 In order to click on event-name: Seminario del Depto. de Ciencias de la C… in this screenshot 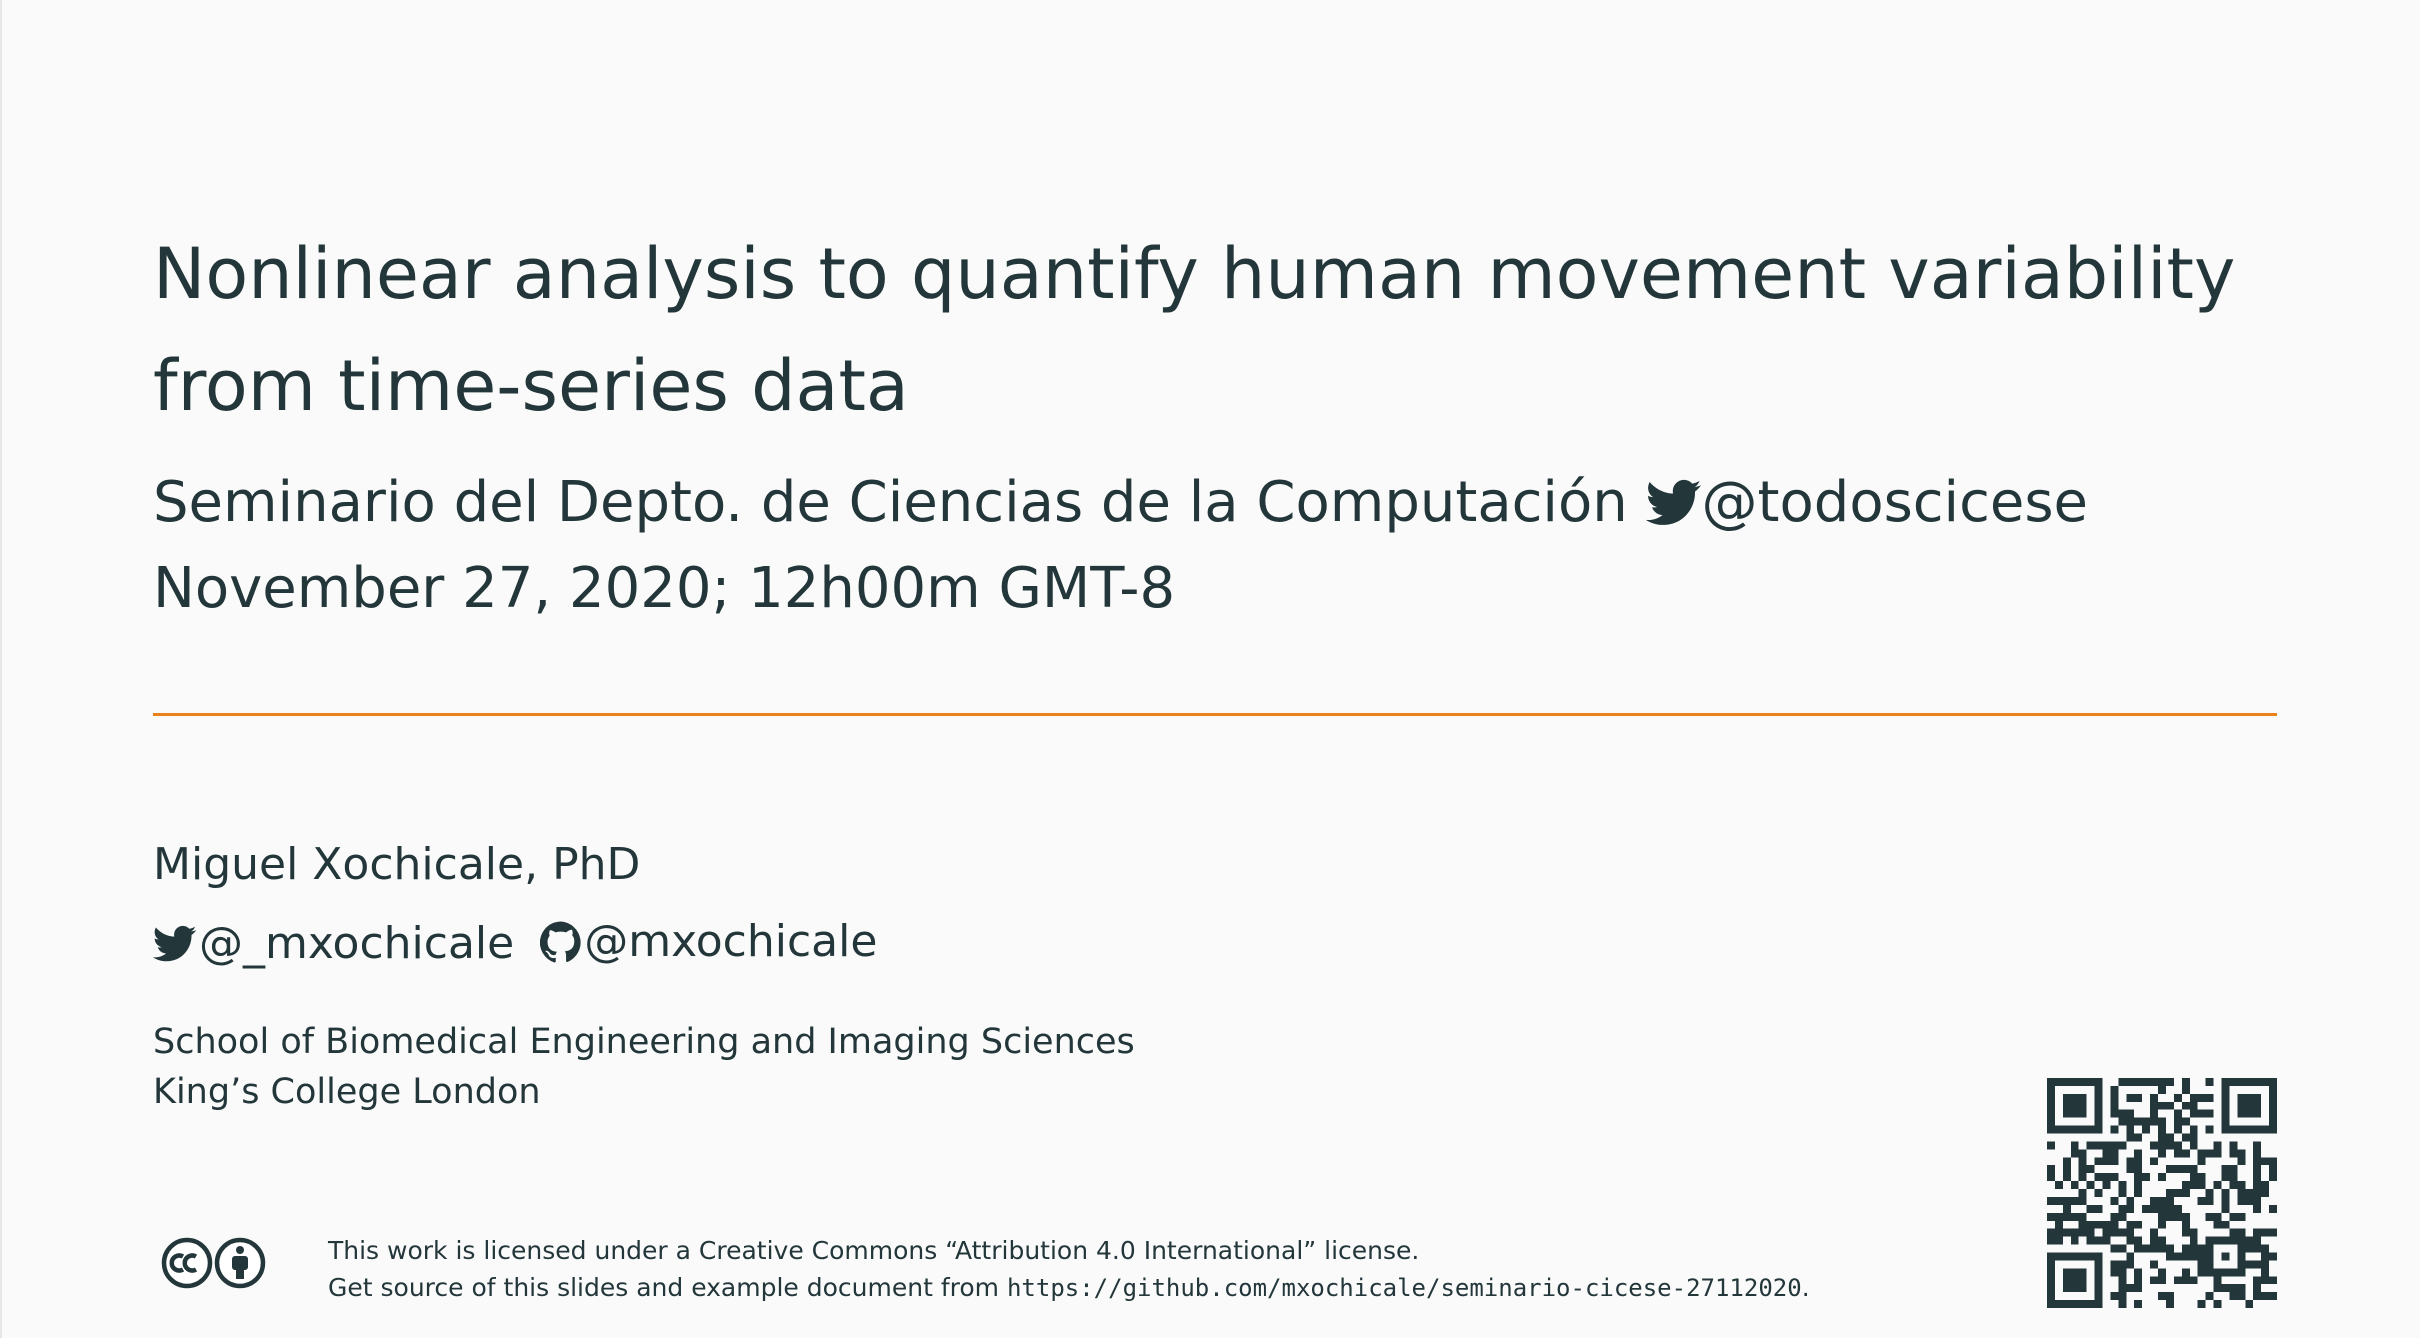, I will do `click(890, 502)`.